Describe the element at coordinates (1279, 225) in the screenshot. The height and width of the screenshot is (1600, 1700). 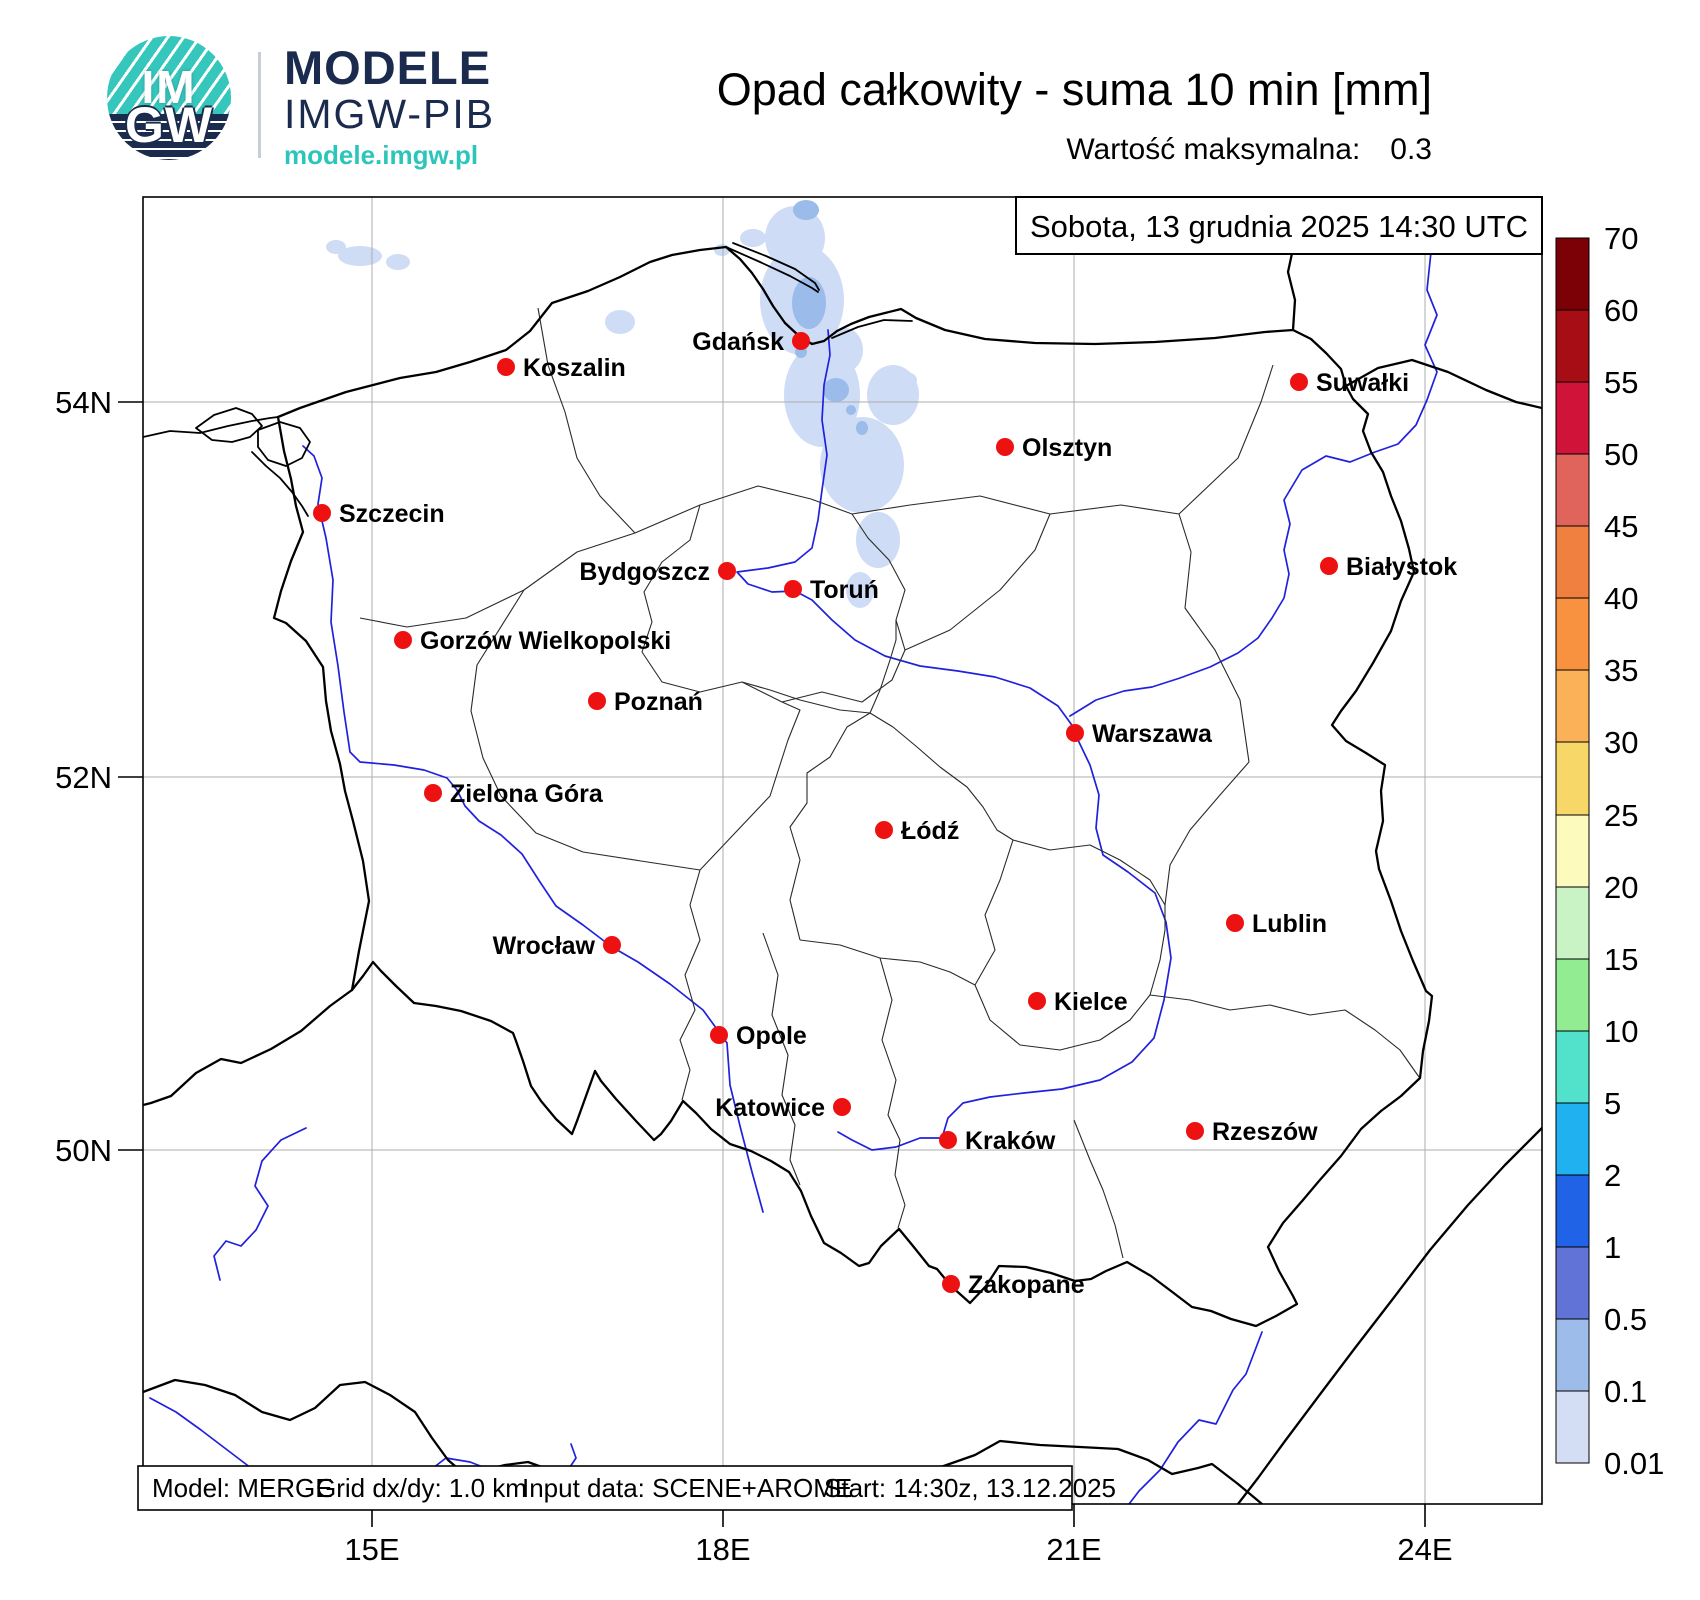
I see `timestamp-box: Sobota, 13 grudnia 2025 14:30 UTC` at that location.